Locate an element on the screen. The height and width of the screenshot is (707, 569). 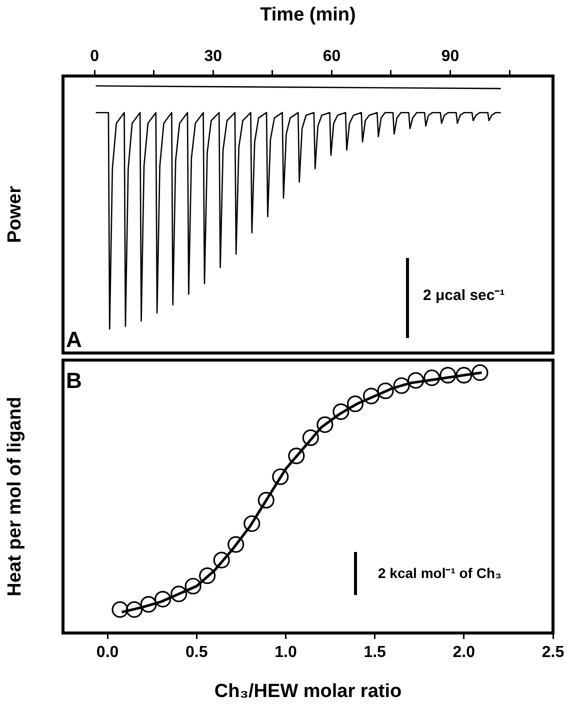
x-tick-label: 0.5 is located at coordinates (197, 653).